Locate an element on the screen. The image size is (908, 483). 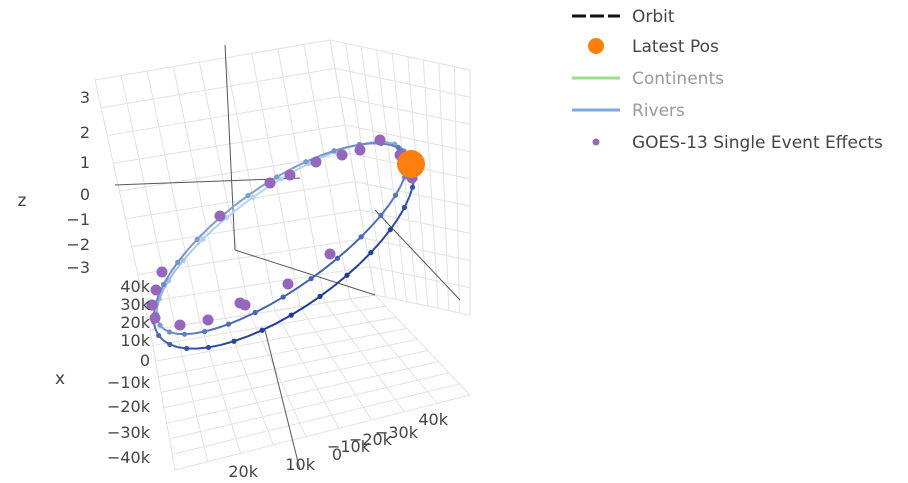
legend-item: Rivers is located at coordinates (628, 111).